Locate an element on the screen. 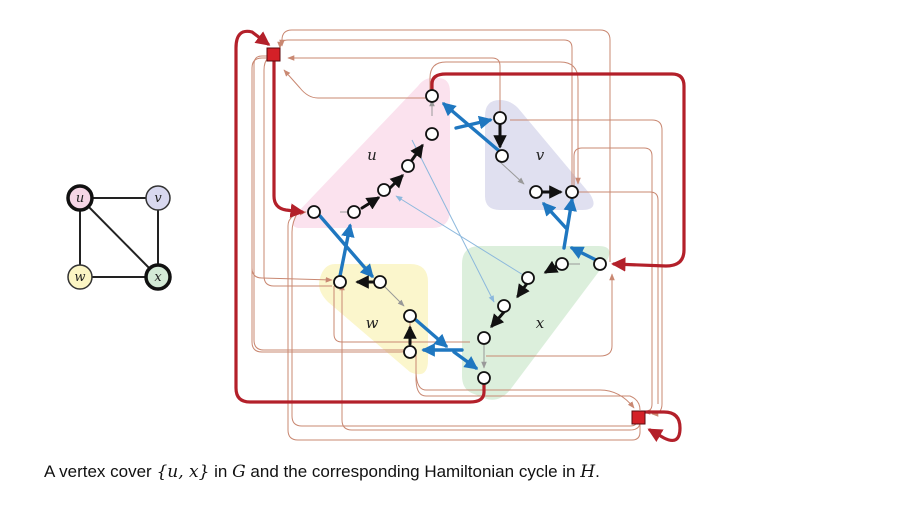 This screenshot has width=904, height=530. small-label-v: v is located at coordinates (158, 198).